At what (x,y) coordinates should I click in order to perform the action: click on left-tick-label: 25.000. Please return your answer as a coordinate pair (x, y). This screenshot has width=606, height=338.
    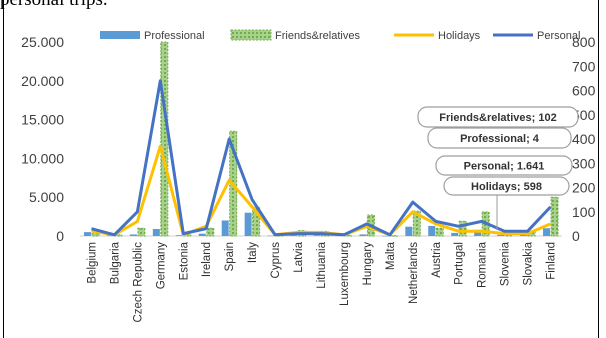
    Looking at the image, I should click on (42, 42).